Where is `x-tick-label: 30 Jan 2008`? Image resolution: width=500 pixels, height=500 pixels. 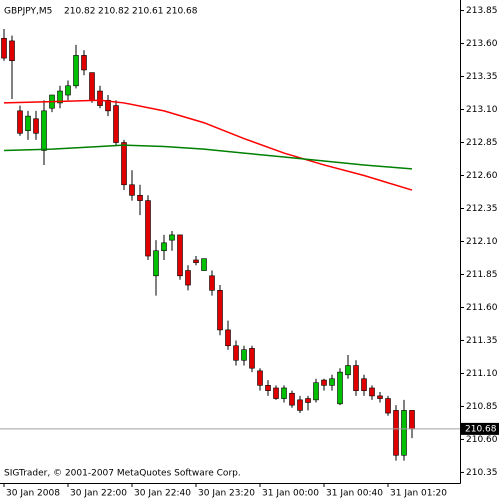
x-tick-label: 30 Jan 2008 is located at coordinates (33, 494).